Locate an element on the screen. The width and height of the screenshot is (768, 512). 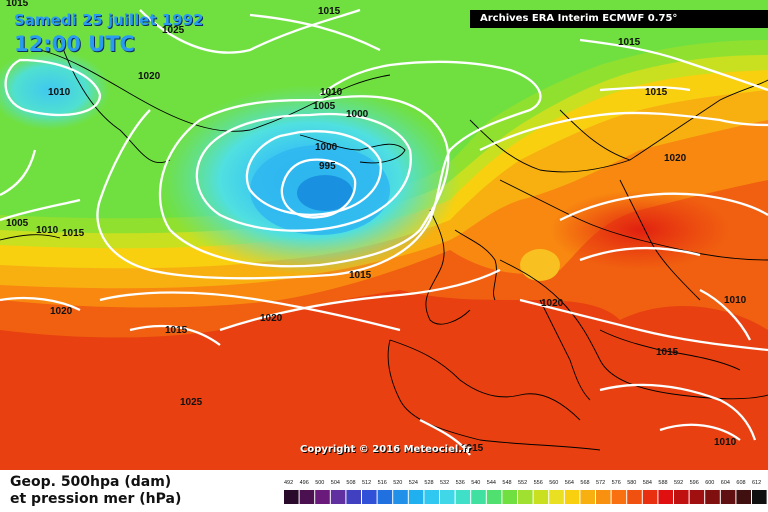
legend-line-1: Geop. 500hpa (dam) is located at coordinates (91, 482).